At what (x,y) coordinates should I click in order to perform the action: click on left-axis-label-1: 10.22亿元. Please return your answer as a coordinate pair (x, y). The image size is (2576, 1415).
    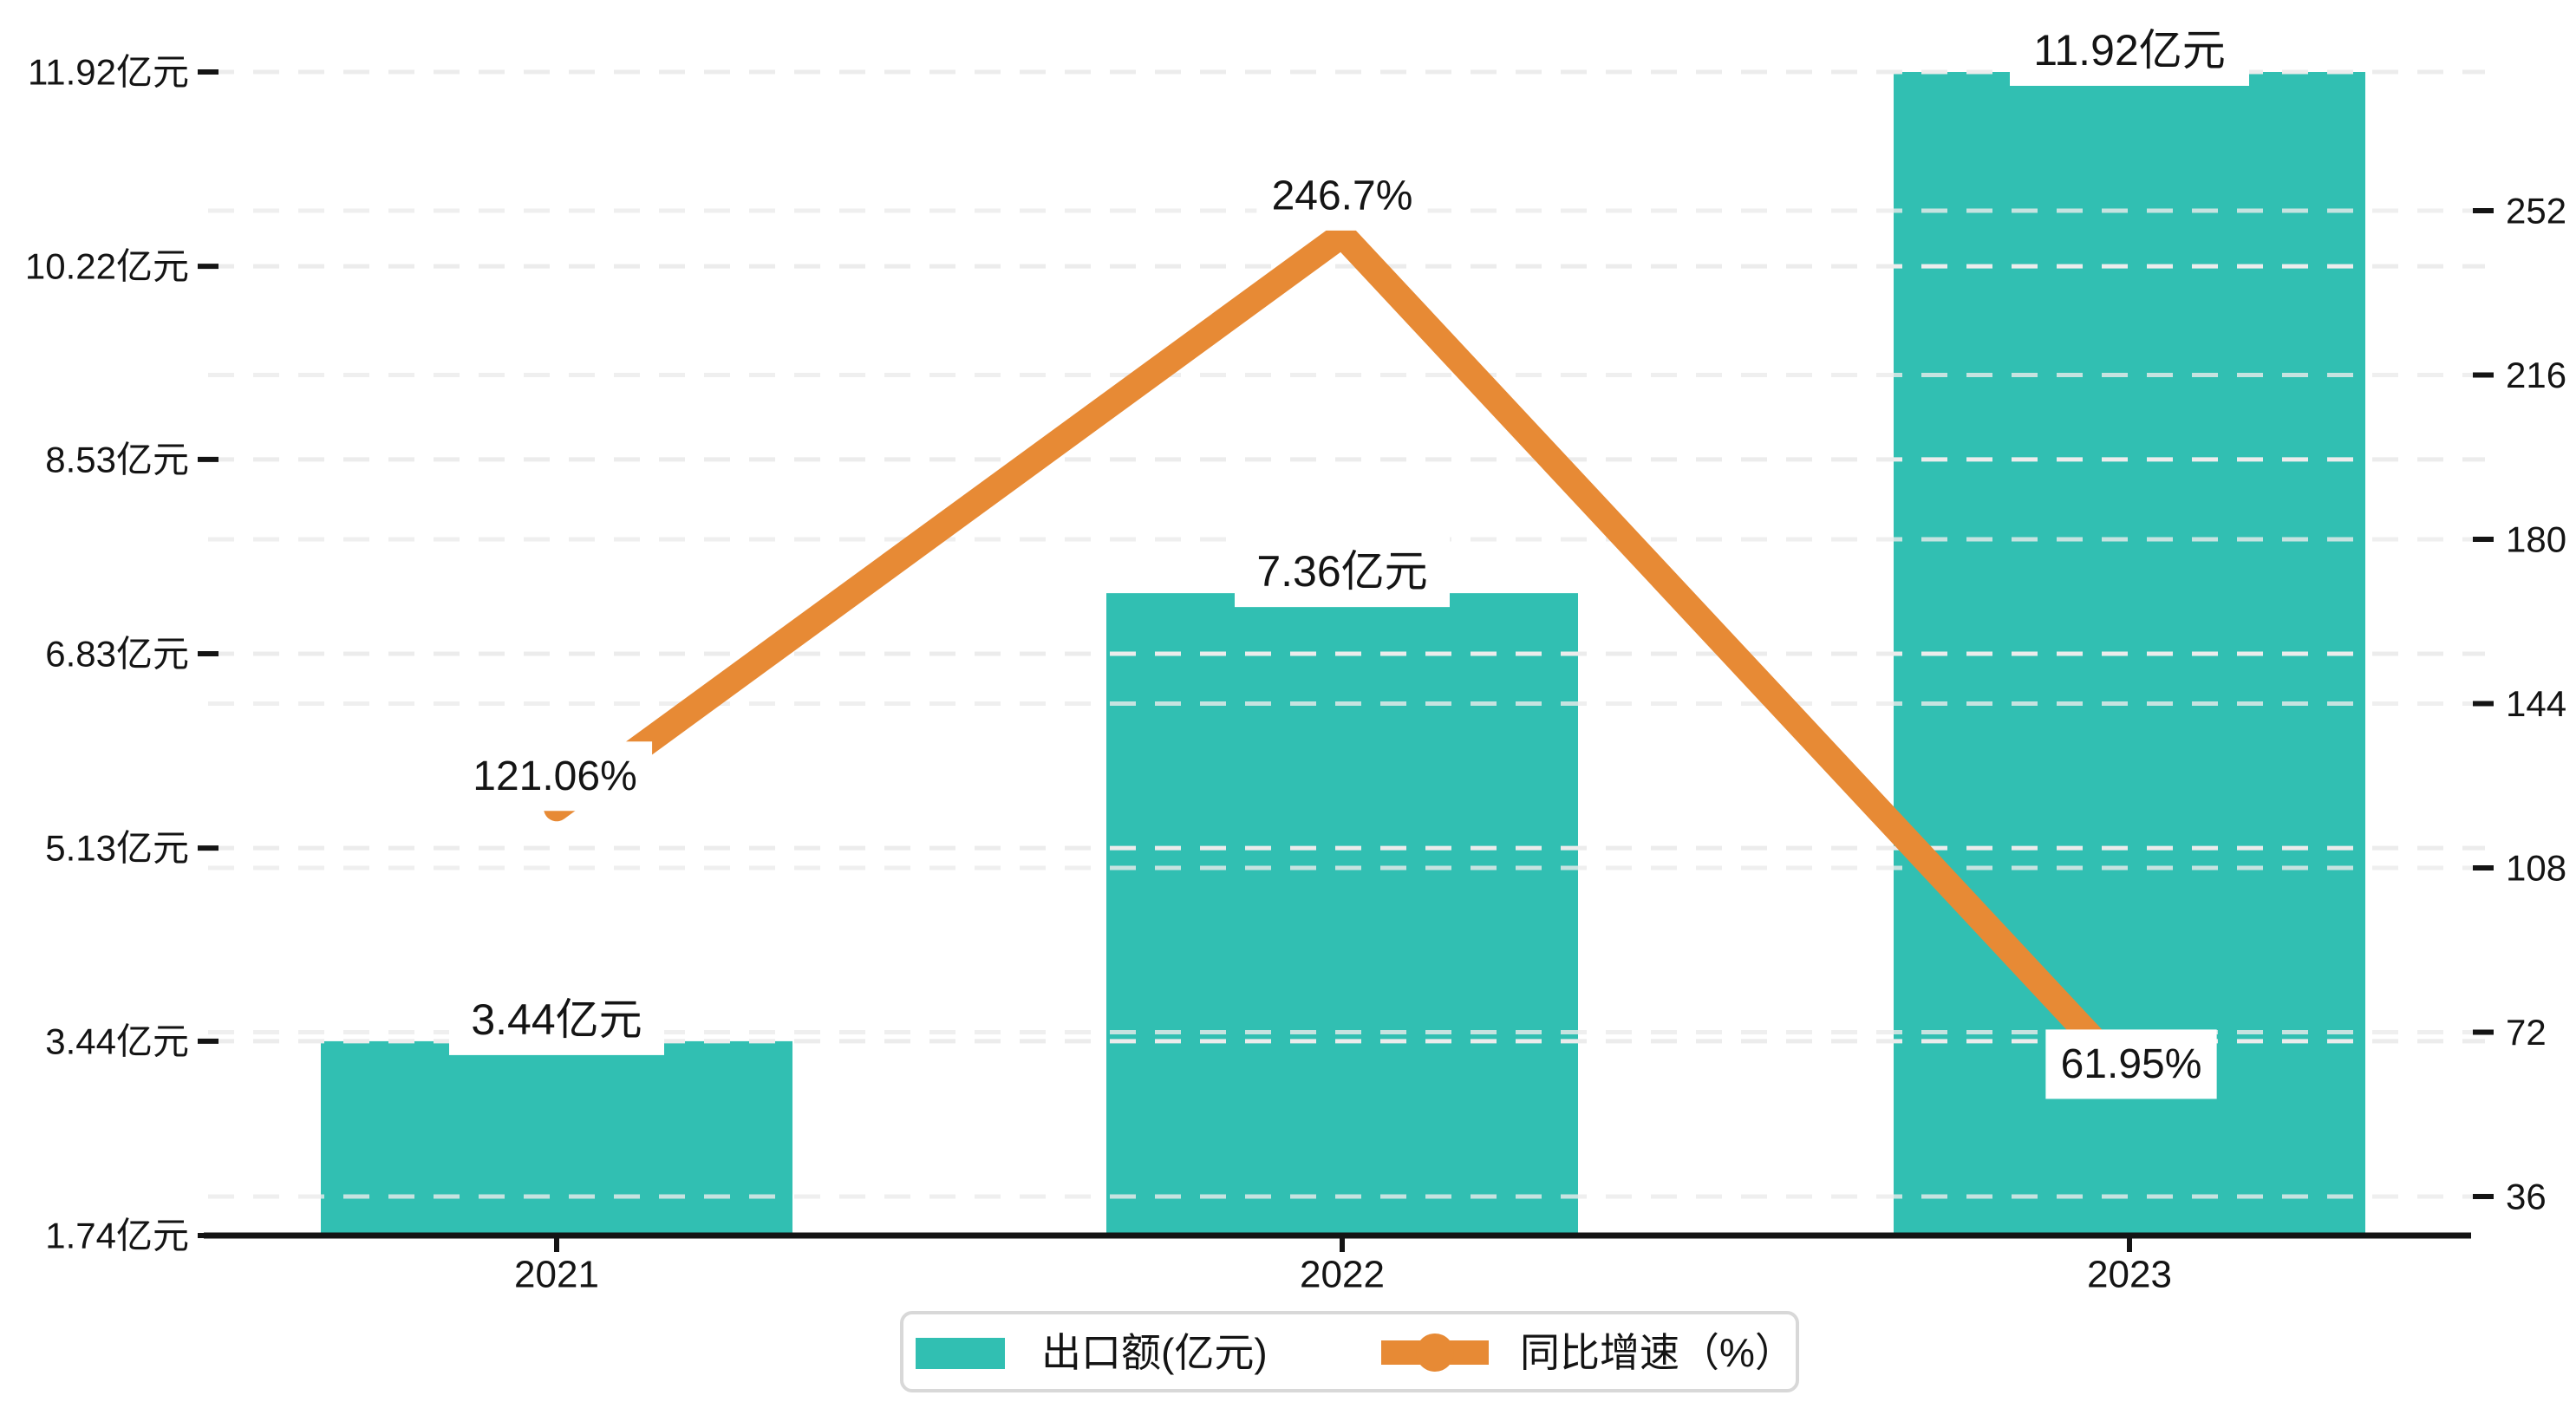
    Looking at the image, I should click on (107, 266).